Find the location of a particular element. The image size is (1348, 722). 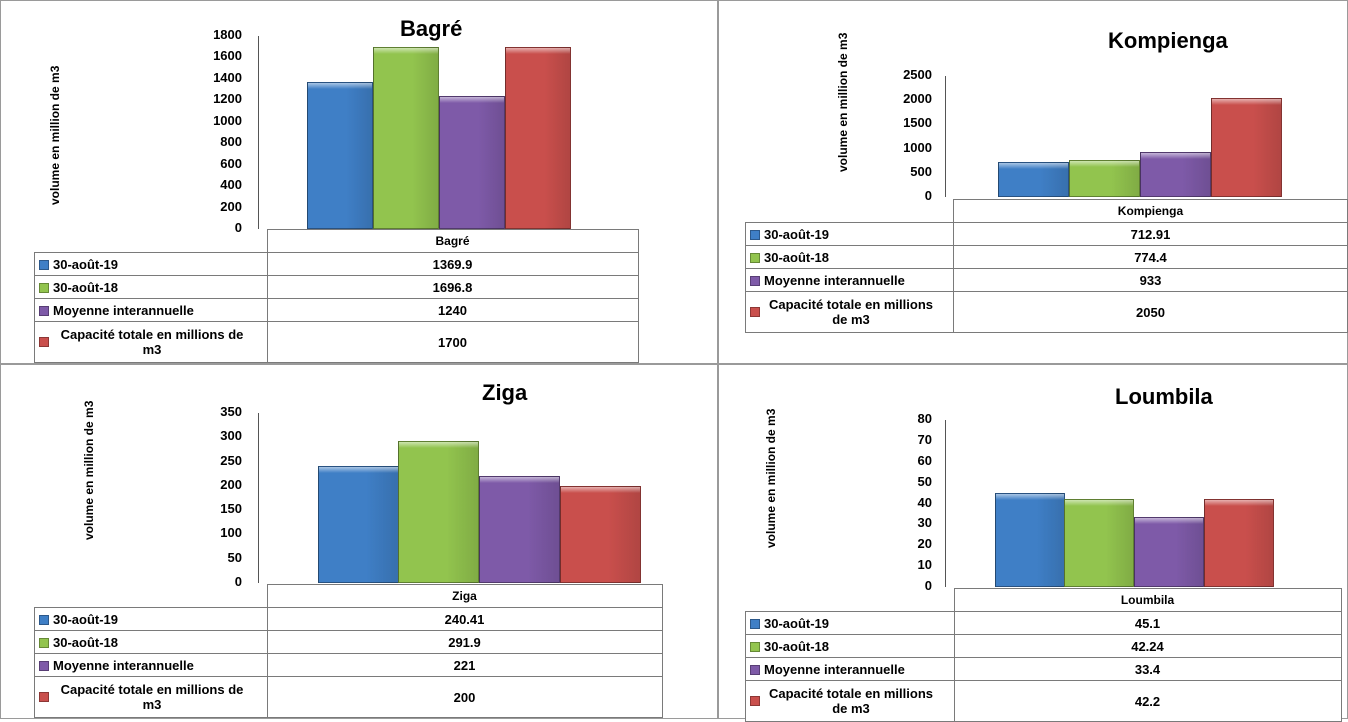

data-label-30-aout-19: 712.91 is located at coordinates (1150, 234).